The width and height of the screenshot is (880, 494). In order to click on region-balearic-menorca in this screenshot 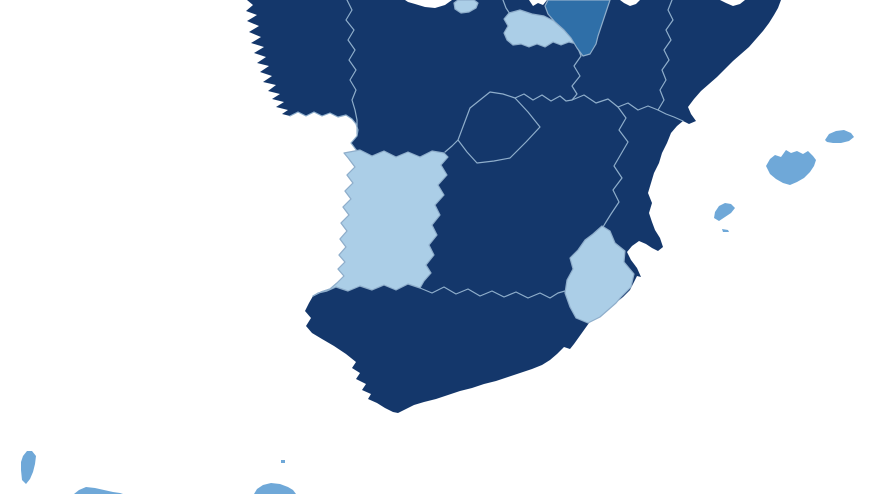, I will do `click(839, 136)`.